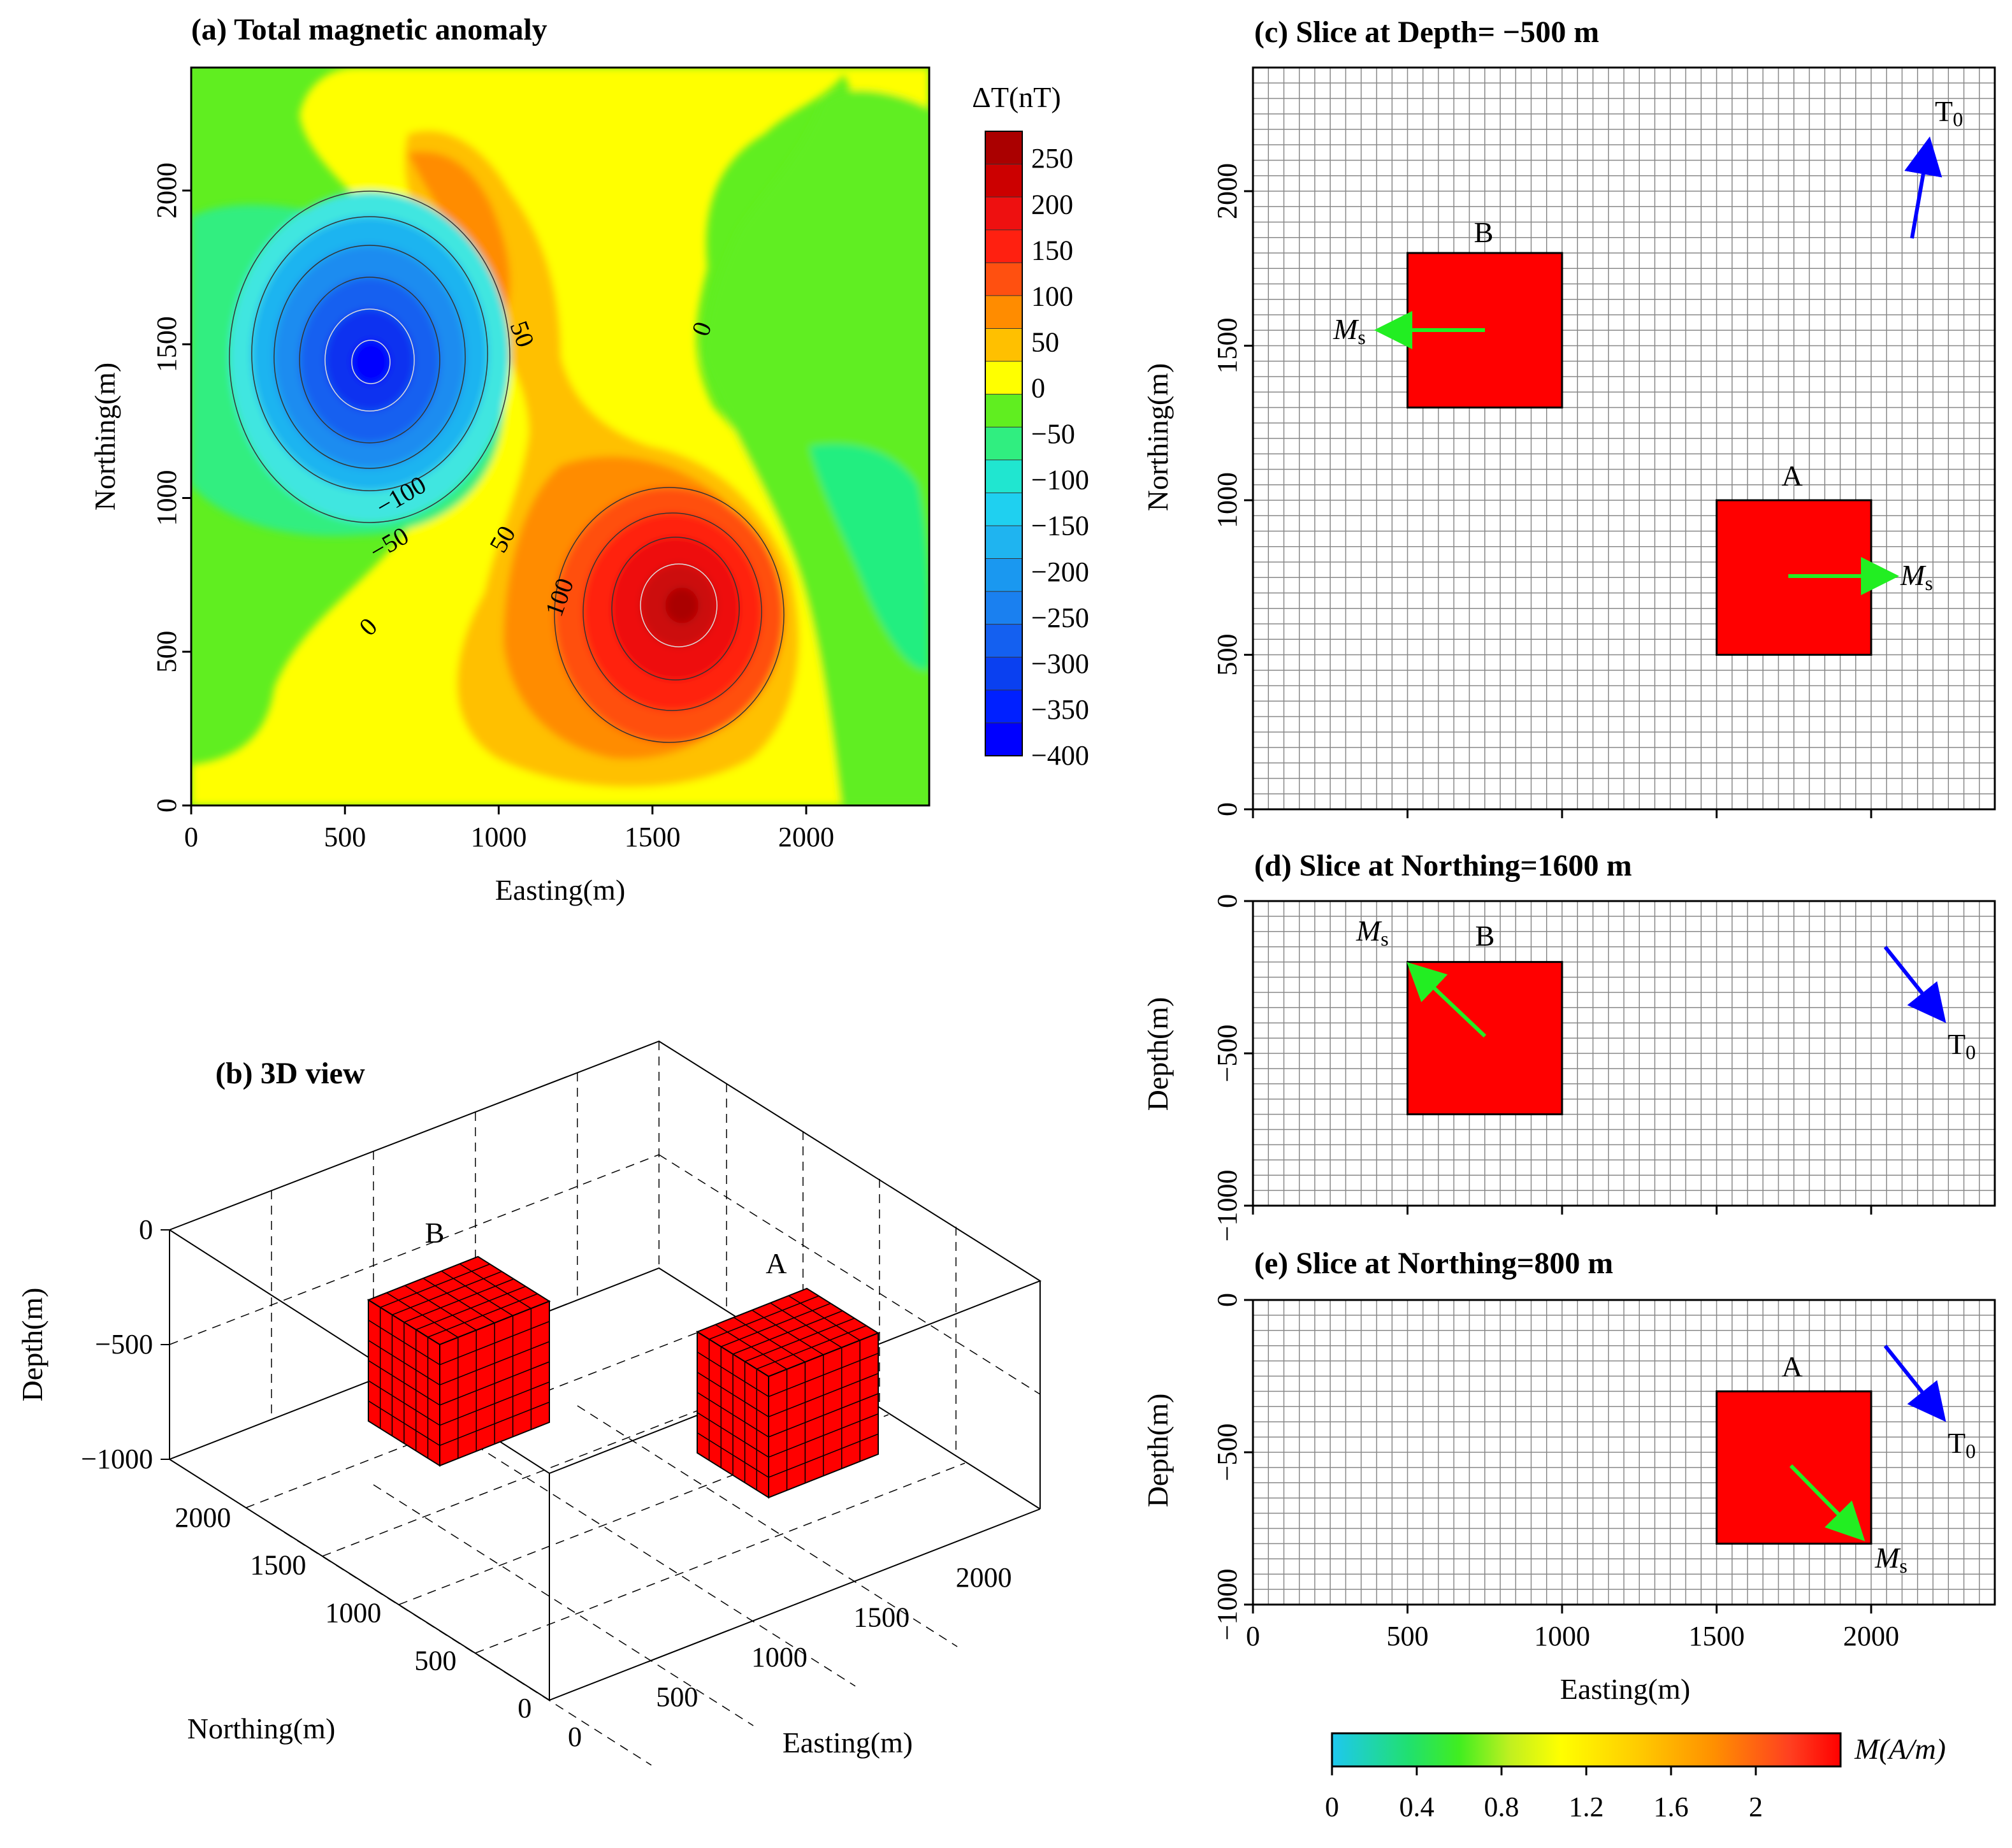  I want to click on panel-b-ztick-label: −1000, so click(117, 1459).